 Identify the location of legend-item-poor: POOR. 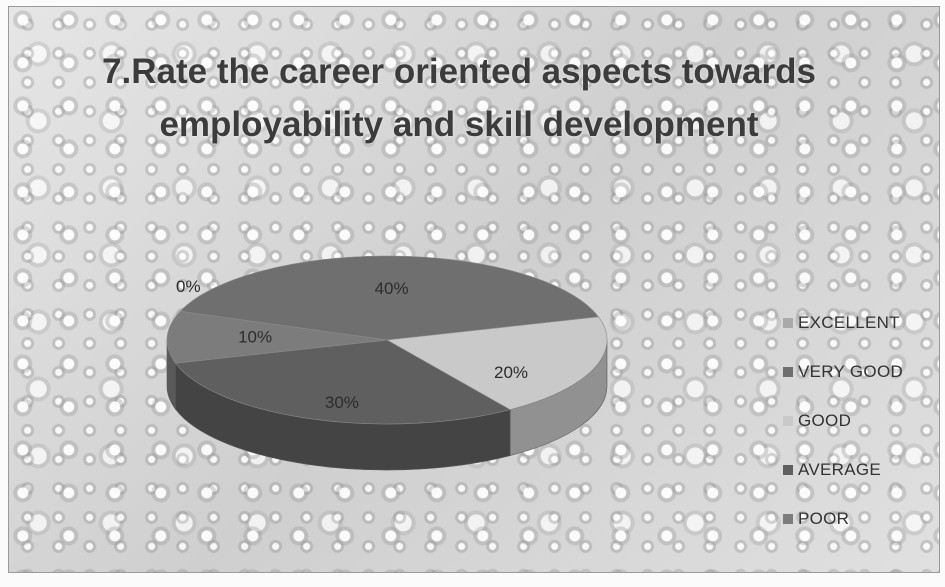
(858, 518).